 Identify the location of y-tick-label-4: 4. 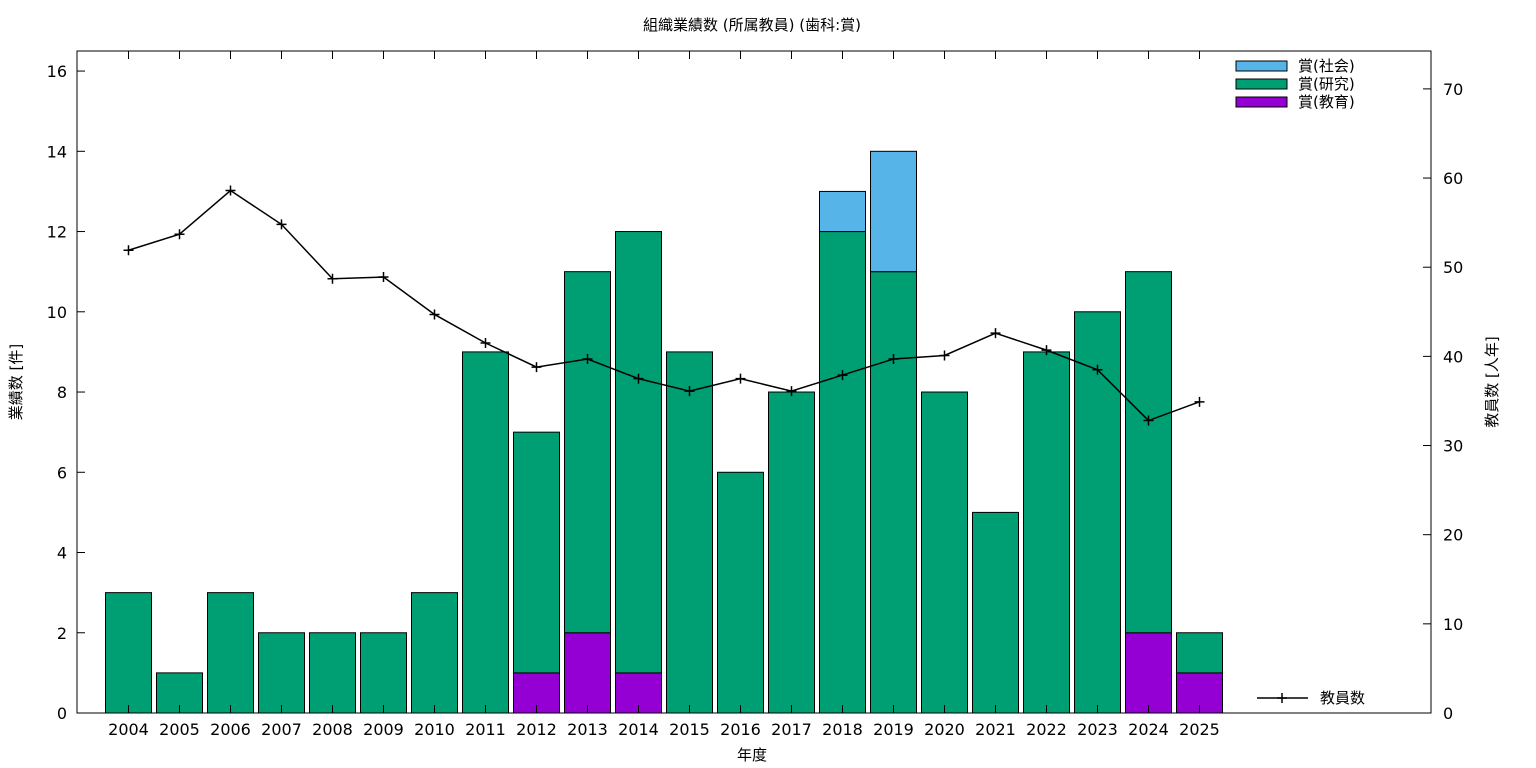
(62, 553).